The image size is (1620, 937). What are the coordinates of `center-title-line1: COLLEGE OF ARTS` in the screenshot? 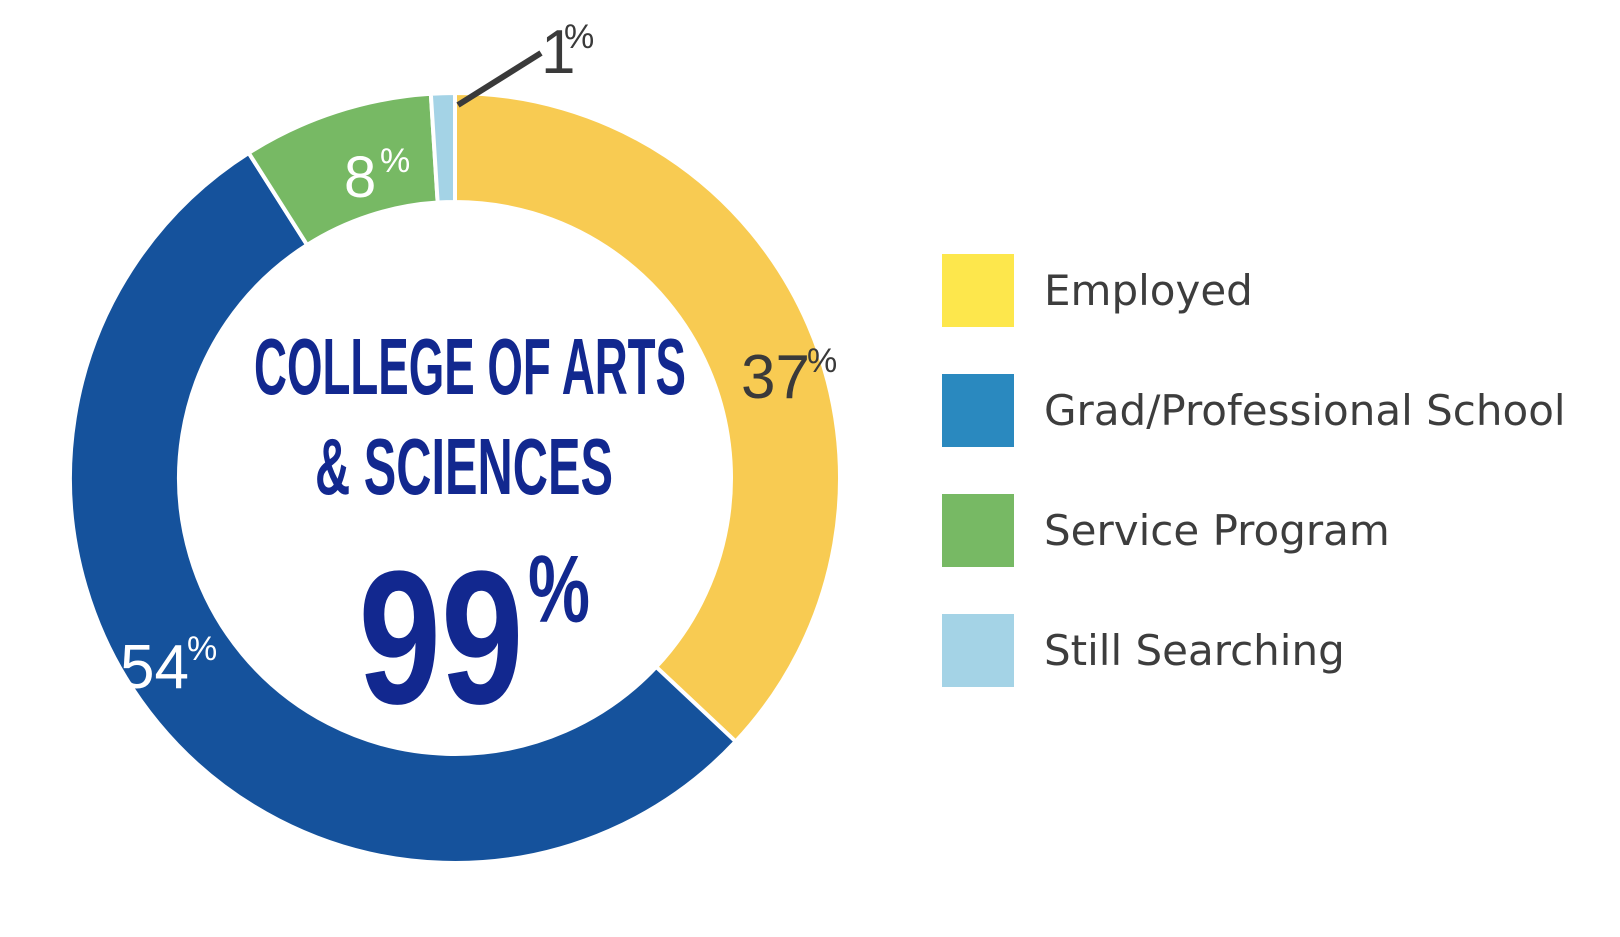 It's located at (470, 366).